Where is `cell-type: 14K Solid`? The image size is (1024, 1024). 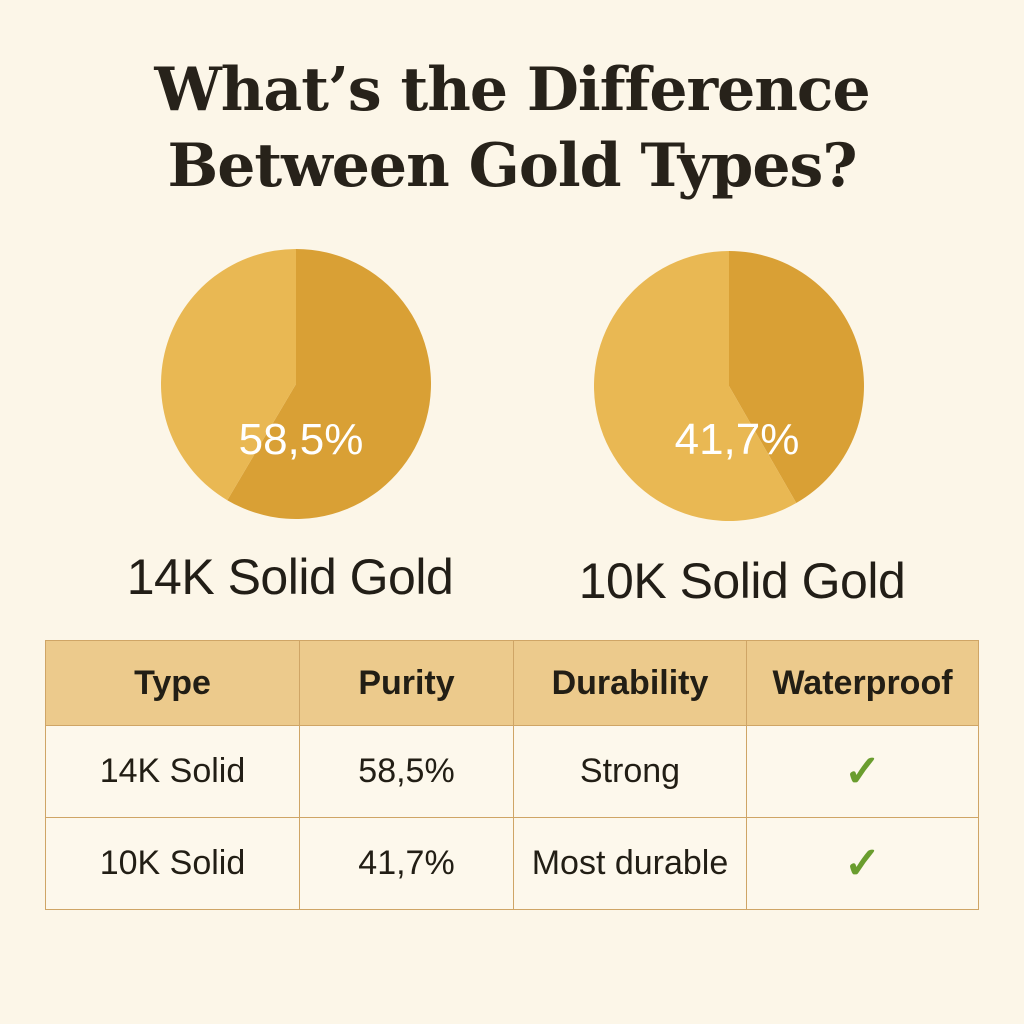 cell-type: 14K Solid is located at coordinates (172, 771).